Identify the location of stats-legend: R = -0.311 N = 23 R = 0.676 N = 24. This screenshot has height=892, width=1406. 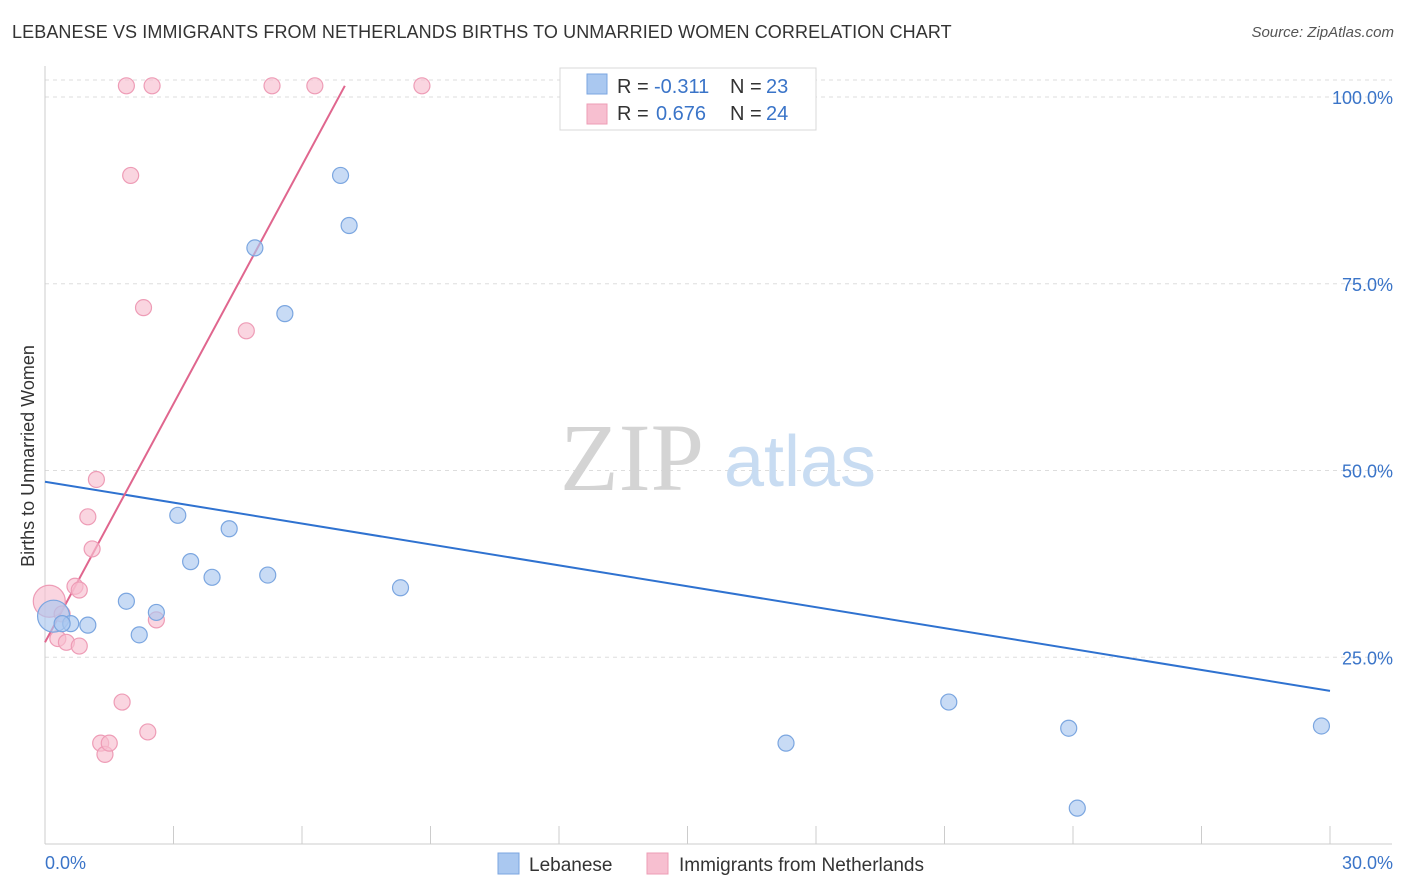
(688, 99).